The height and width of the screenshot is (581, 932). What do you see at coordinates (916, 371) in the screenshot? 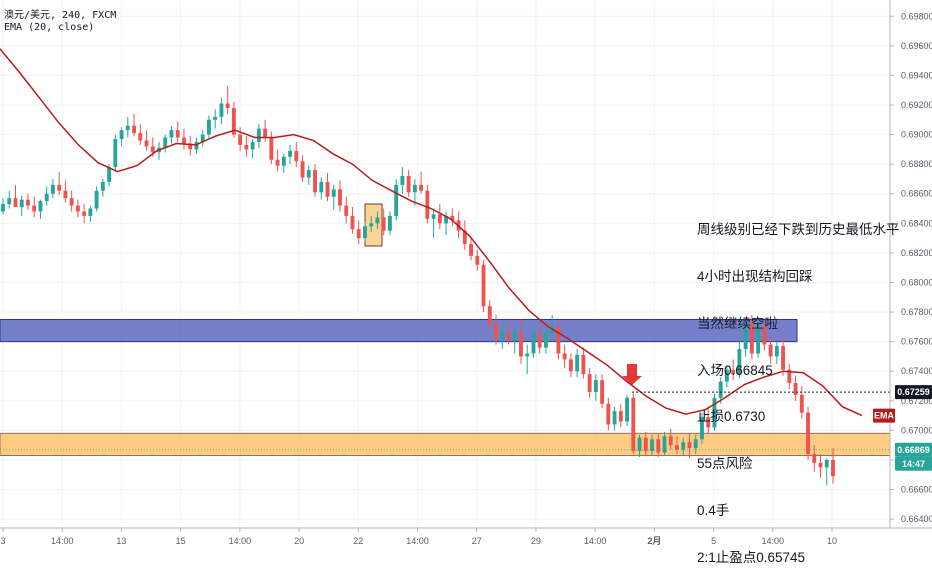
I see `y-tick-label: 0.67400` at bounding box center [916, 371].